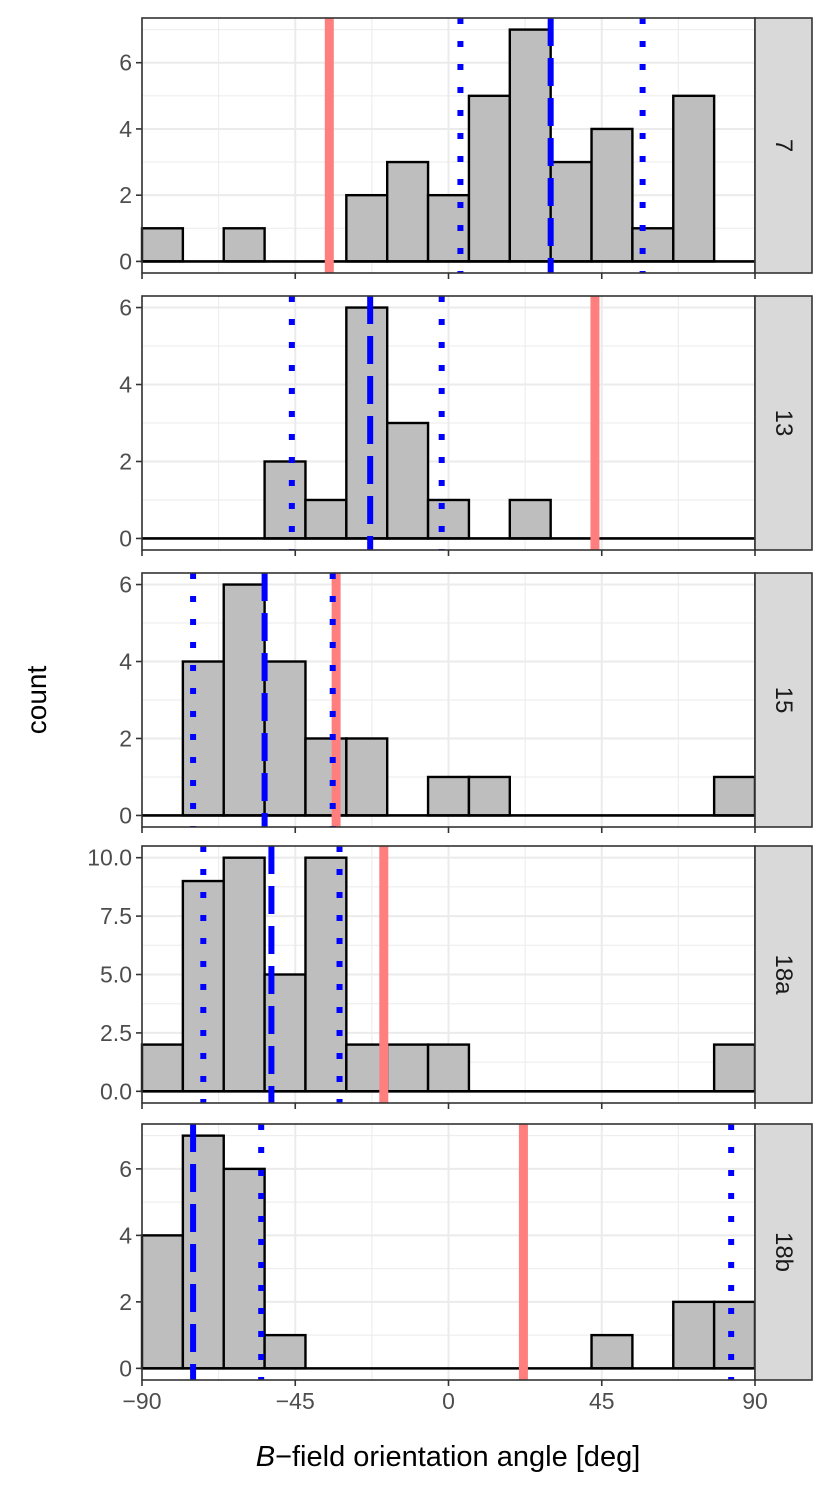 This screenshot has height=1499, width=830. I want to click on x-tick-label: 90, so click(755, 1401).